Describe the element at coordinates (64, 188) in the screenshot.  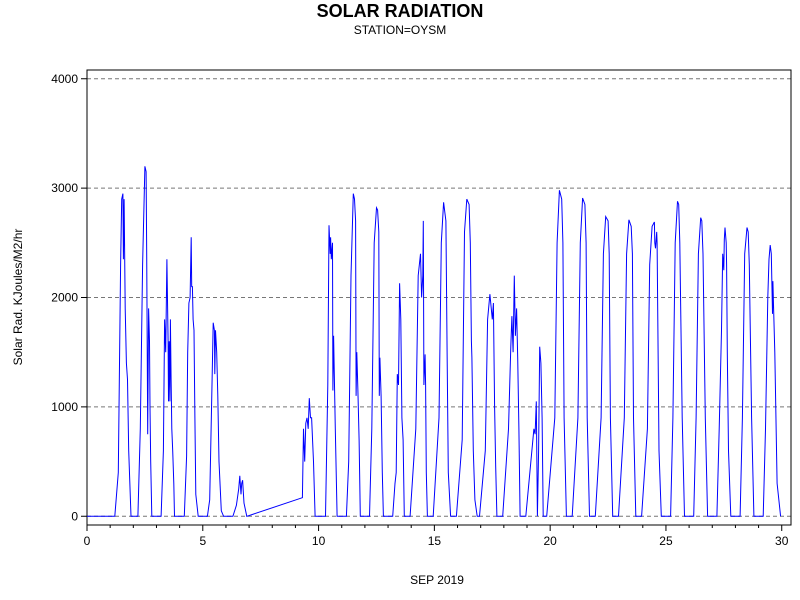
I see `y-tick-label: 3000` at that location.